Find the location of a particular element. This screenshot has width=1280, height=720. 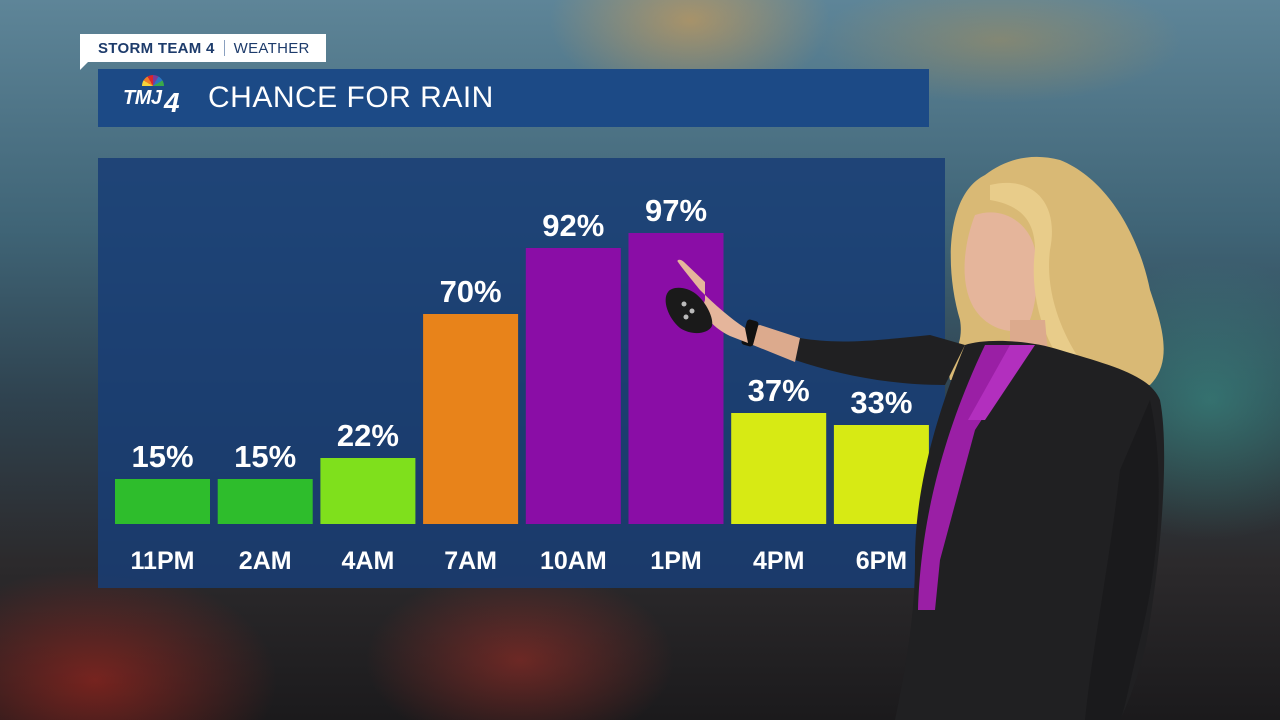

brand-separator is located at coordinates (224, 48).